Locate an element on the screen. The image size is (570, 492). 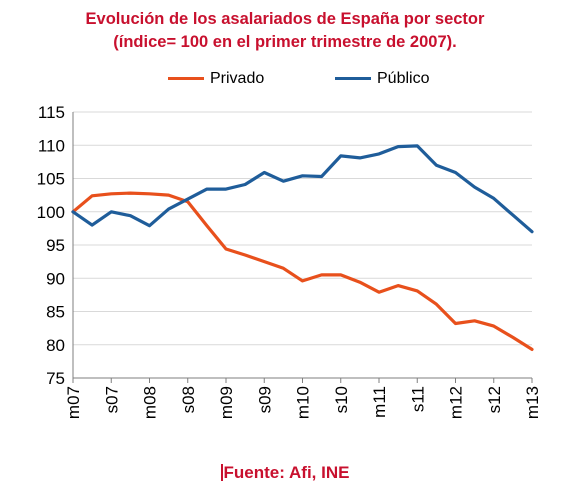
legend-item-privado: Privado is located at coordinates (216, 79).